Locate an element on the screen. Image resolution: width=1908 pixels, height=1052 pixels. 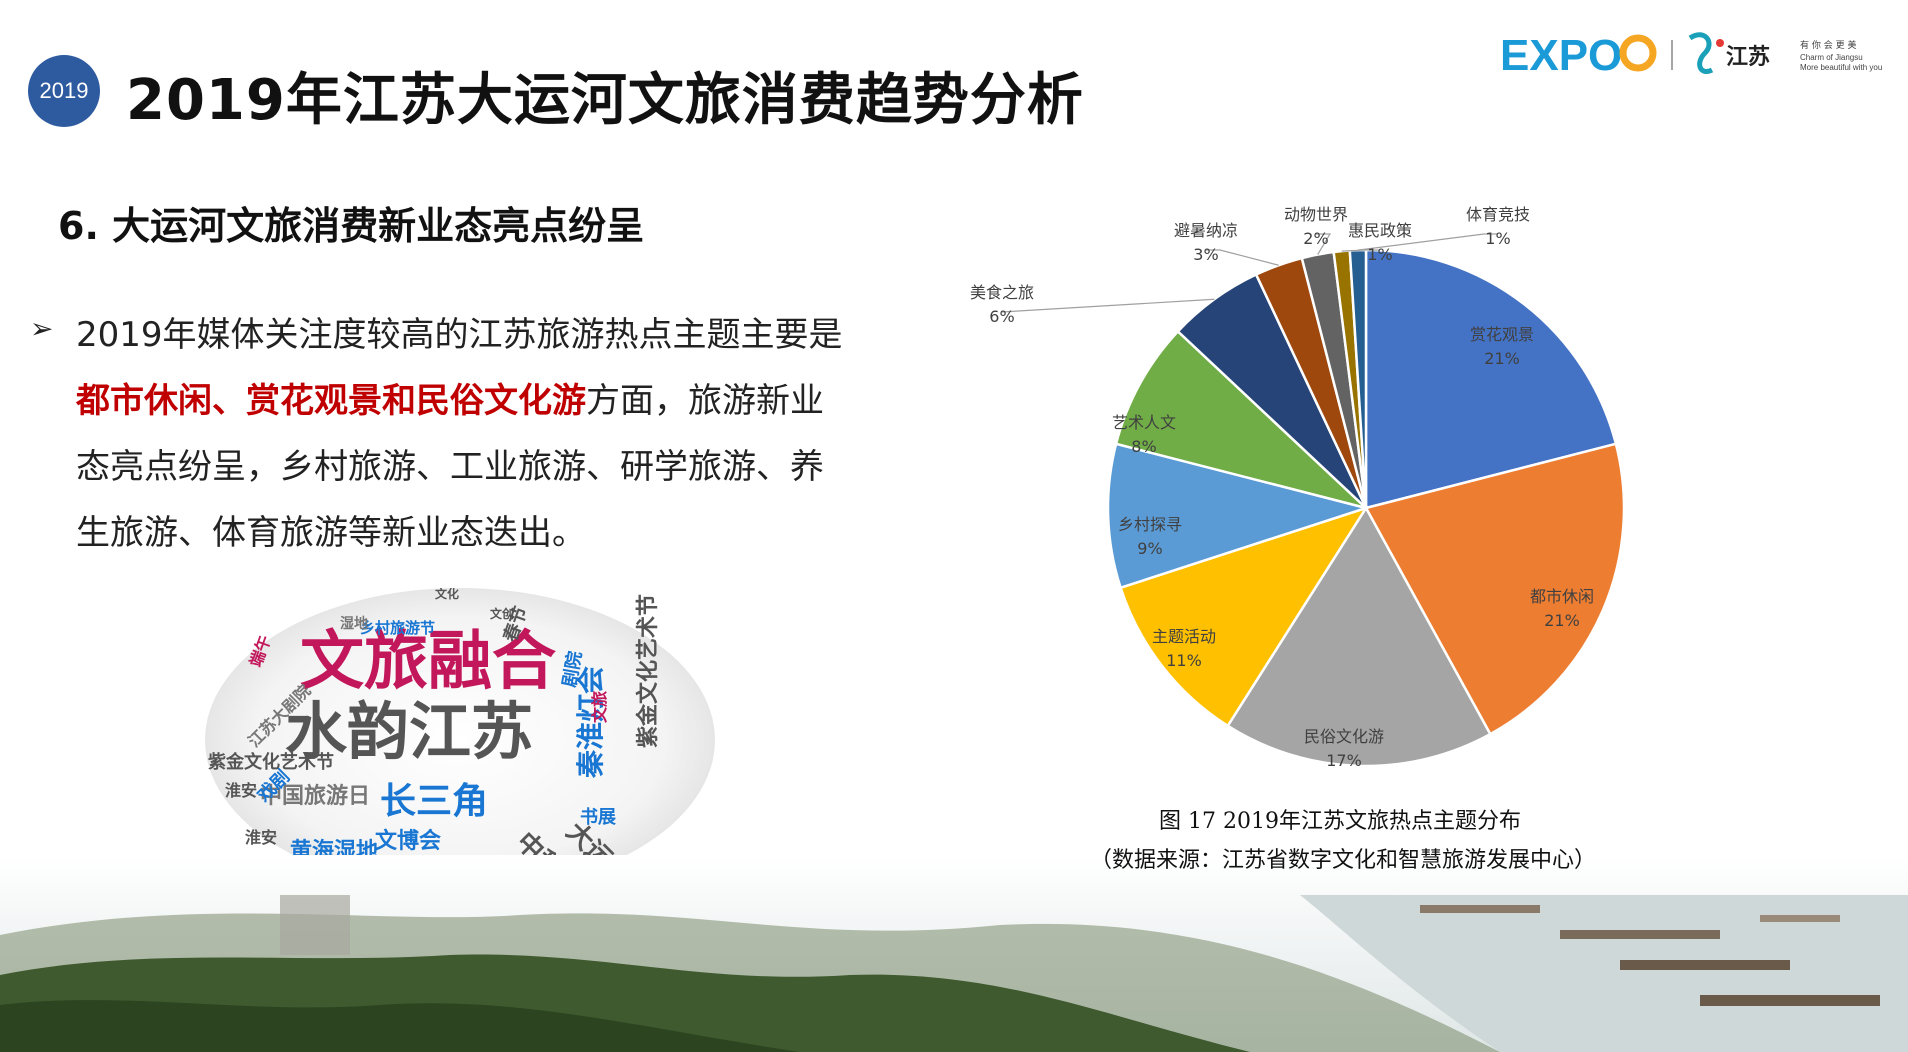
page-title: 2019年江苏大运河文旅消费趋势分析 is located at coordinates (605, 100).